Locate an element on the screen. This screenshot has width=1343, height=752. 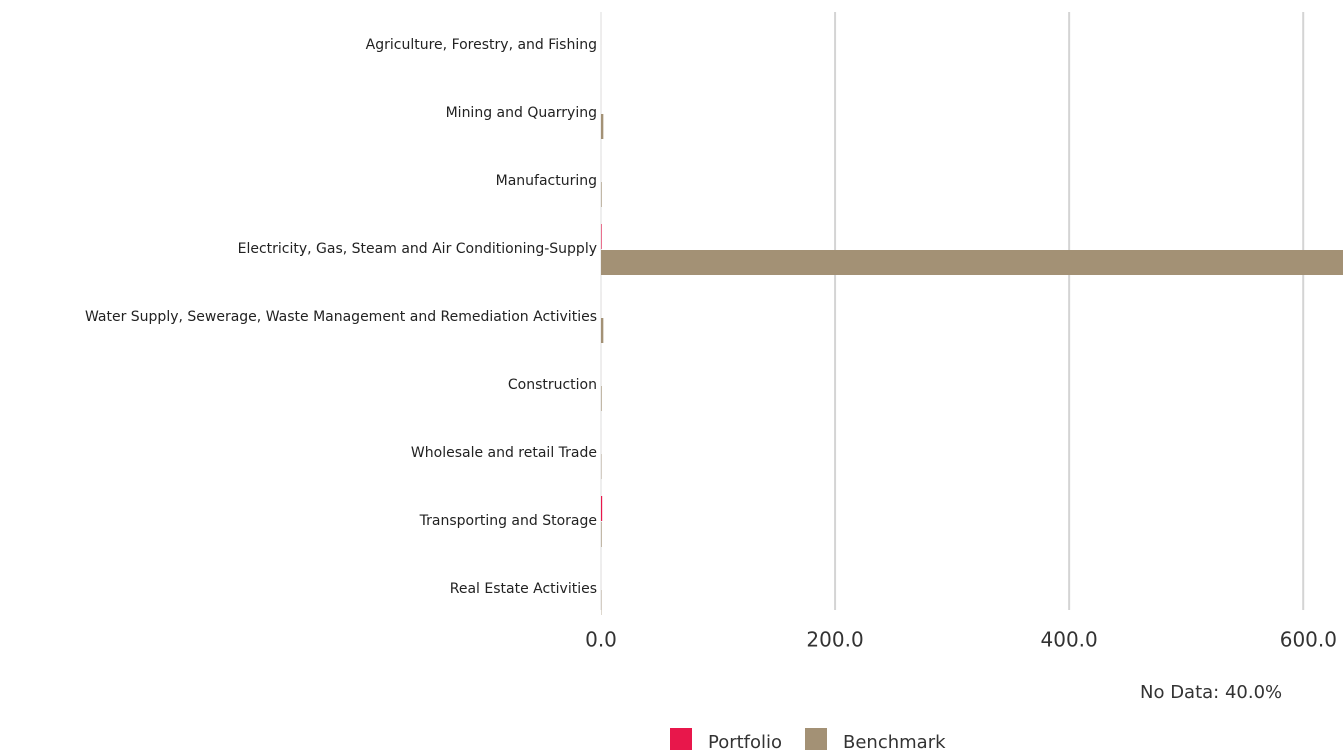
y-tick-label: Transporting and Storage is located at coordinates (508, 521).